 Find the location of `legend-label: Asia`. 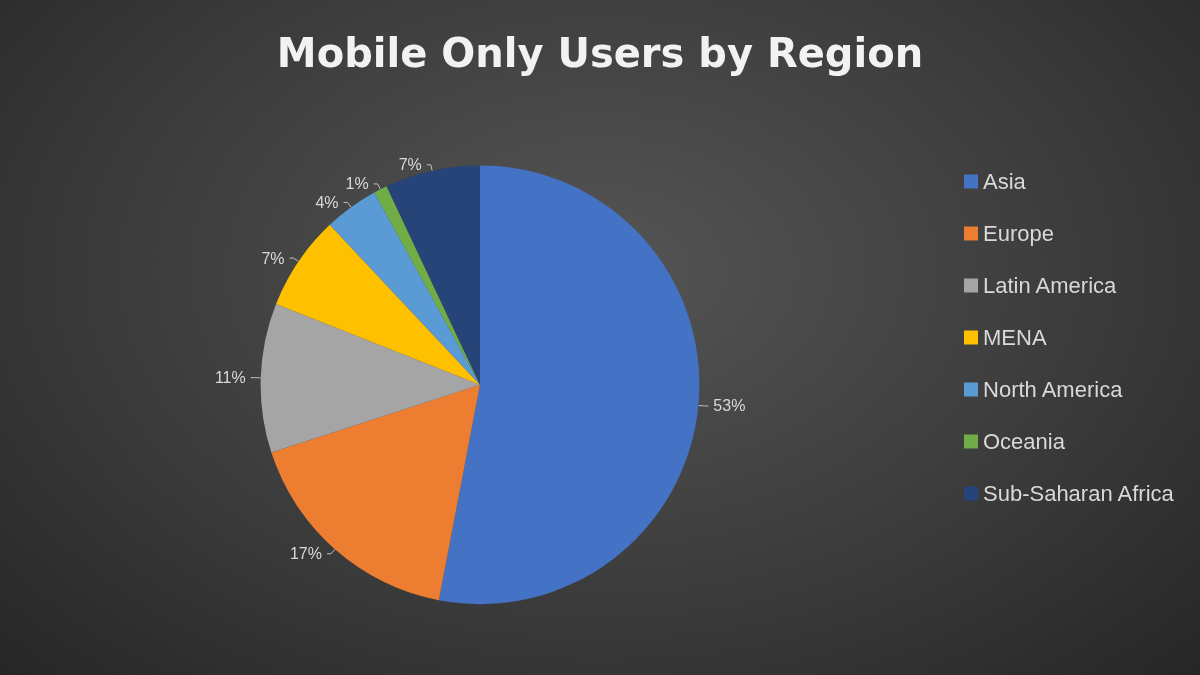

legend-label: Asia is located at coordinates (1005, 181).